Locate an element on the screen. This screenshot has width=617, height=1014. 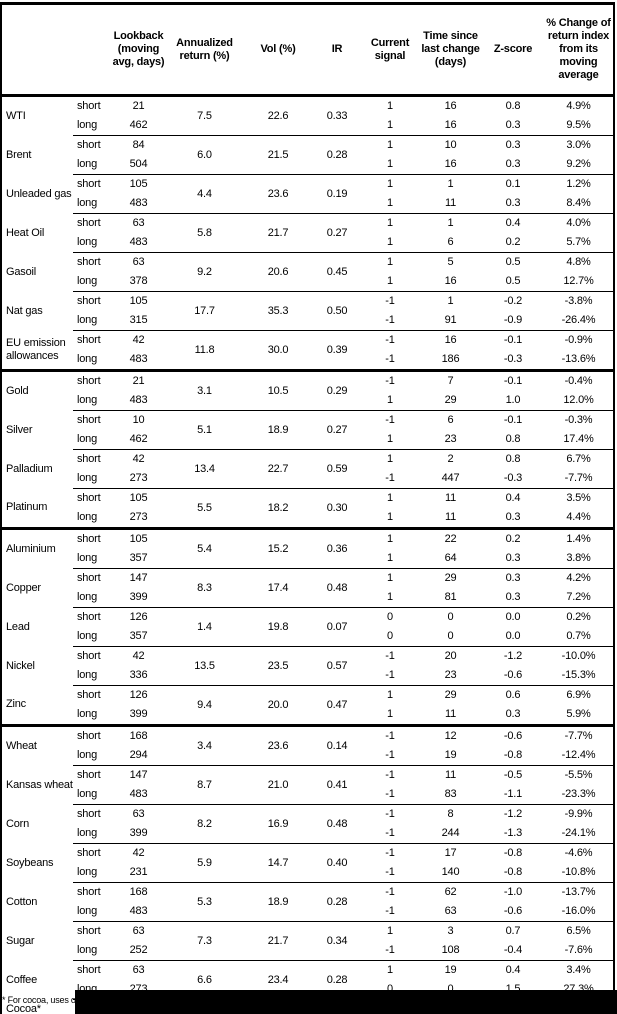
pct-change-value: -13.6% is located at coordinates (578, 359).